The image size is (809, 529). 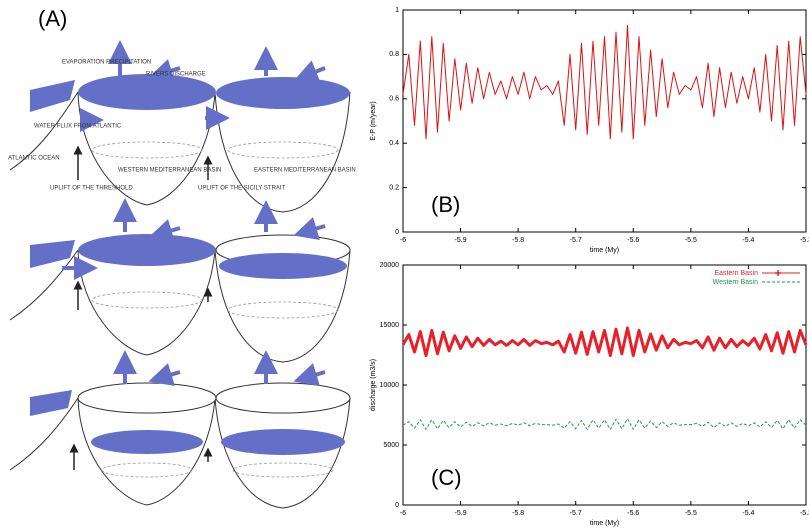 What do you see at coordinates (373, 121) in the screenshot?
I see `y-axis-label: E-P (m/year)` at bounding box center [373, 121].